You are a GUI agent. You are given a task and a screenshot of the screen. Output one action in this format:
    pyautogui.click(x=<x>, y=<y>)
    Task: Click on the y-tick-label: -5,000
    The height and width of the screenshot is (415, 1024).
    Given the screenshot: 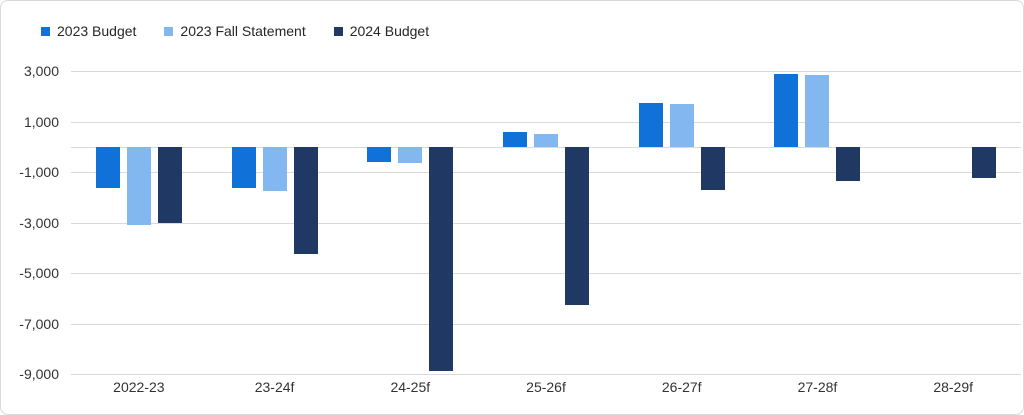 What is the action you would take?
    pyautogui.click(x=39, y=273)
    